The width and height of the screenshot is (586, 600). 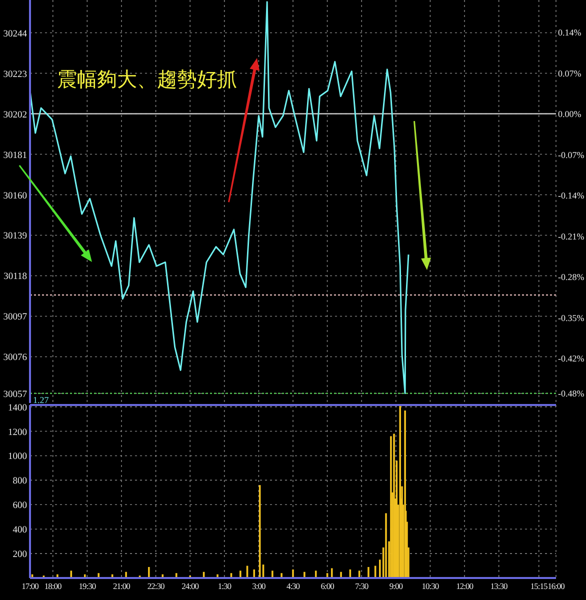 What do you see at coordinates (570, 114) in the screenshot?
I see `y2-tick-label: 0.00%` at bounding box center [570, 114].